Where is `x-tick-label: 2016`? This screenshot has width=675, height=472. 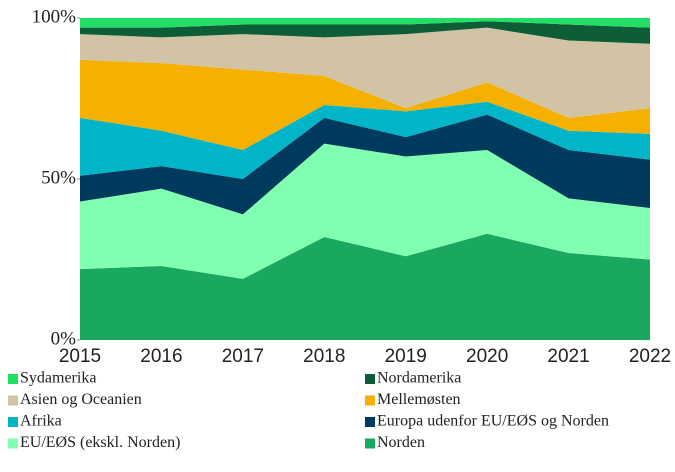 x-tick-label: 2016 is located at coordinates (161, 356).